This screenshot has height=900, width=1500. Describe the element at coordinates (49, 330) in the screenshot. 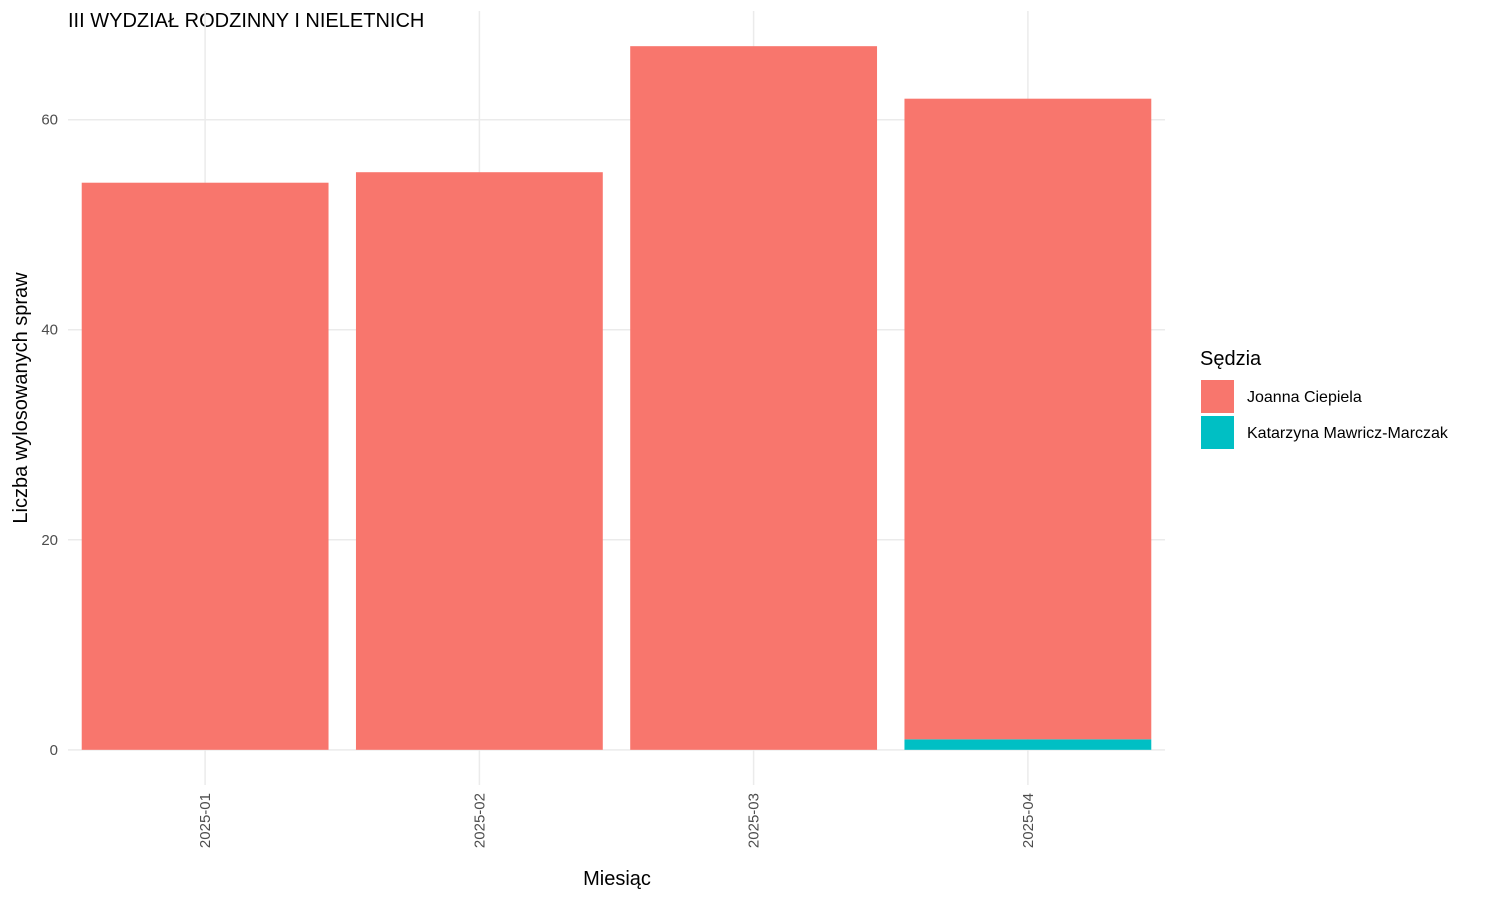

I see `y-tick-label: 40` at that location.